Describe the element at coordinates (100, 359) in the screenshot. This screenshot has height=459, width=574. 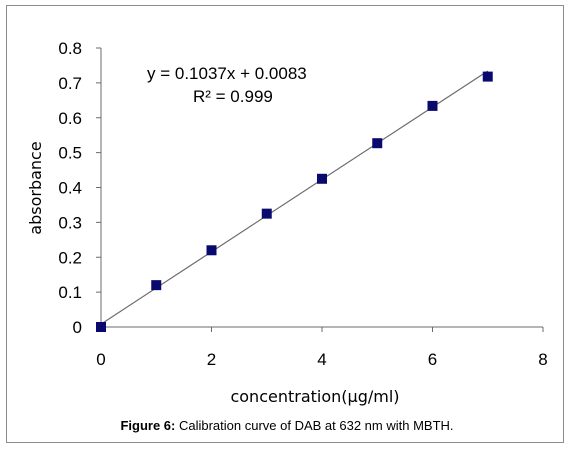
I see `x-tick-label: 0` at that location.